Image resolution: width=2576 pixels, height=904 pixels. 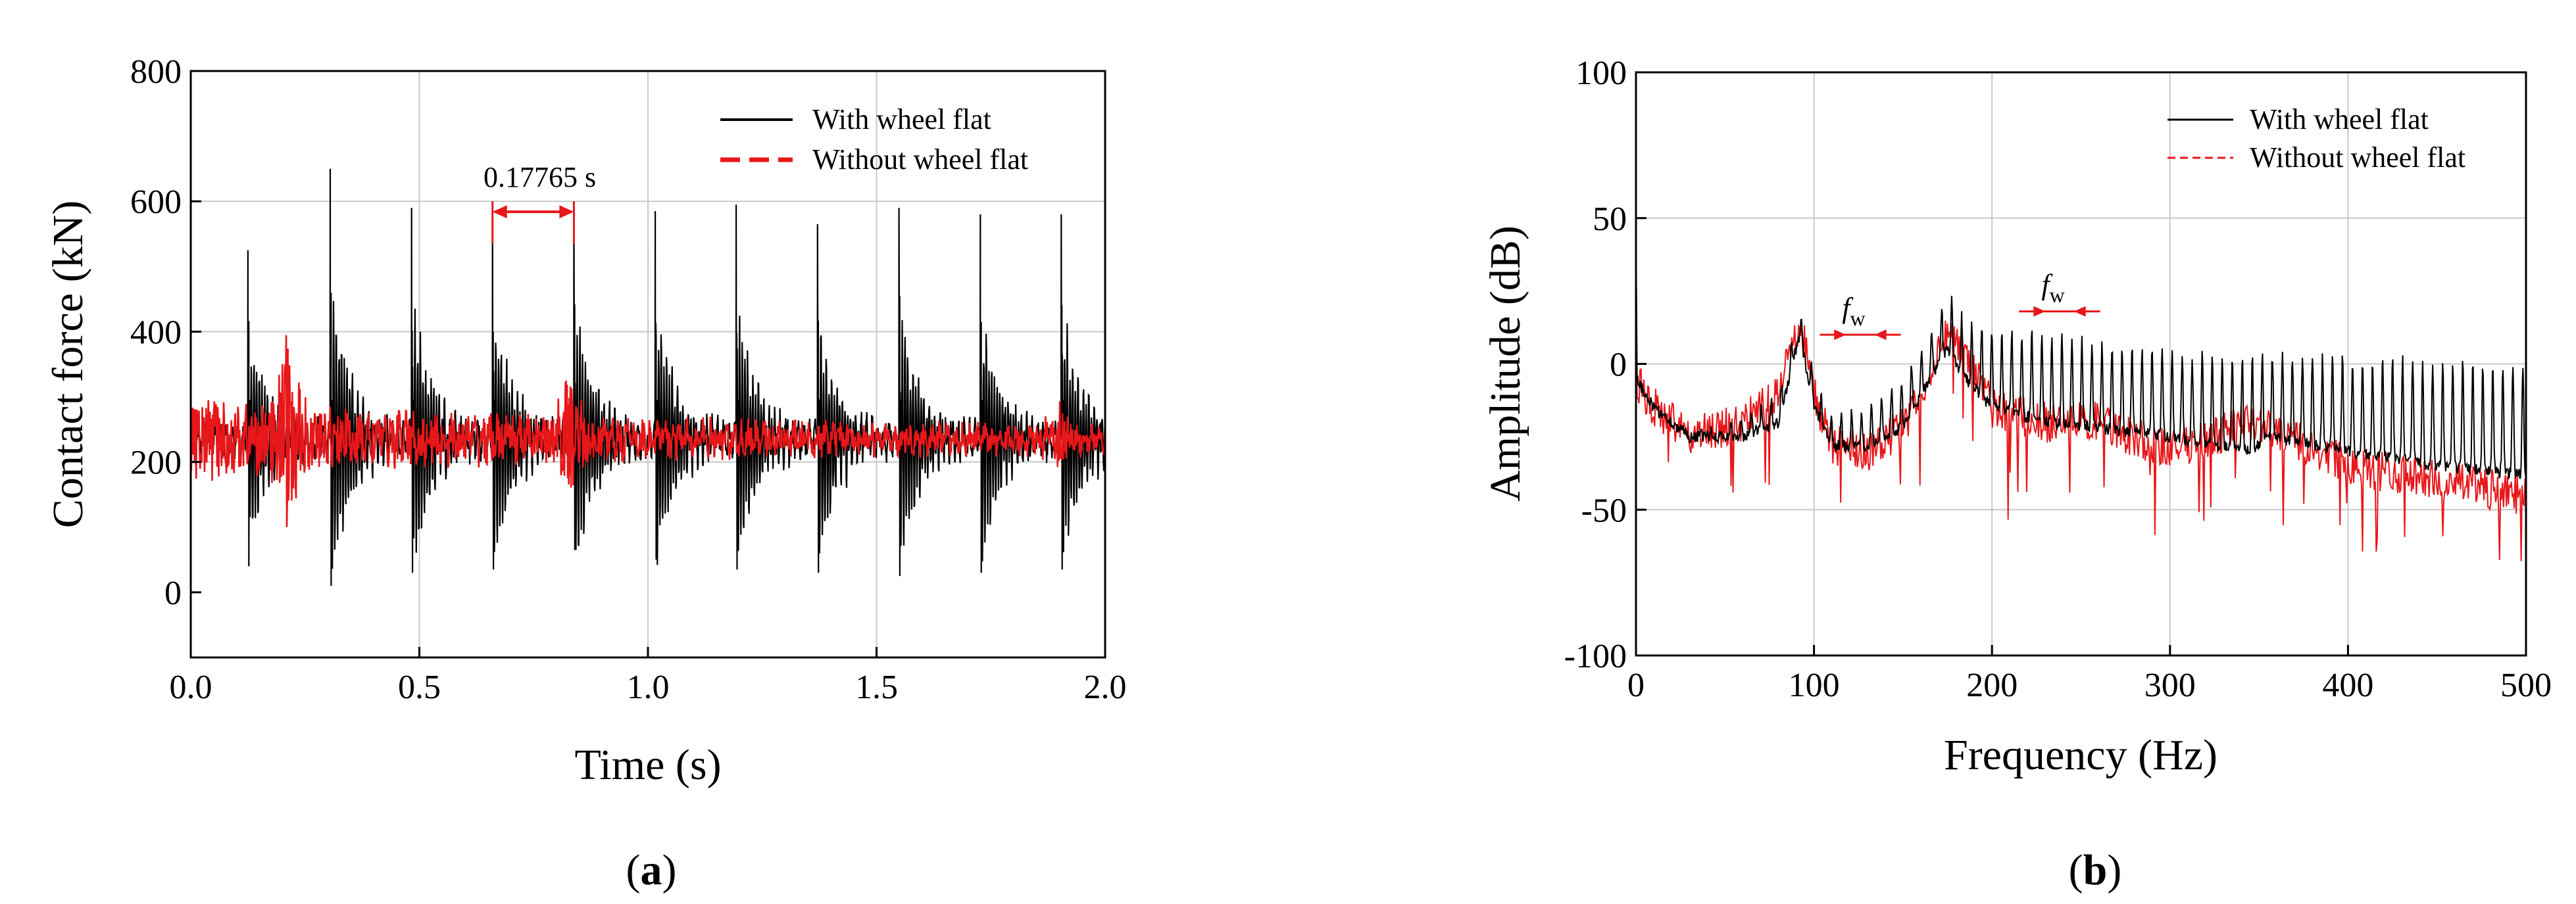 What do you see at coordinates (2080, 755) in the screenshot?
I see `panel-b-xlabel: Frequency (Hz)` at bounding box center [2080, 755].